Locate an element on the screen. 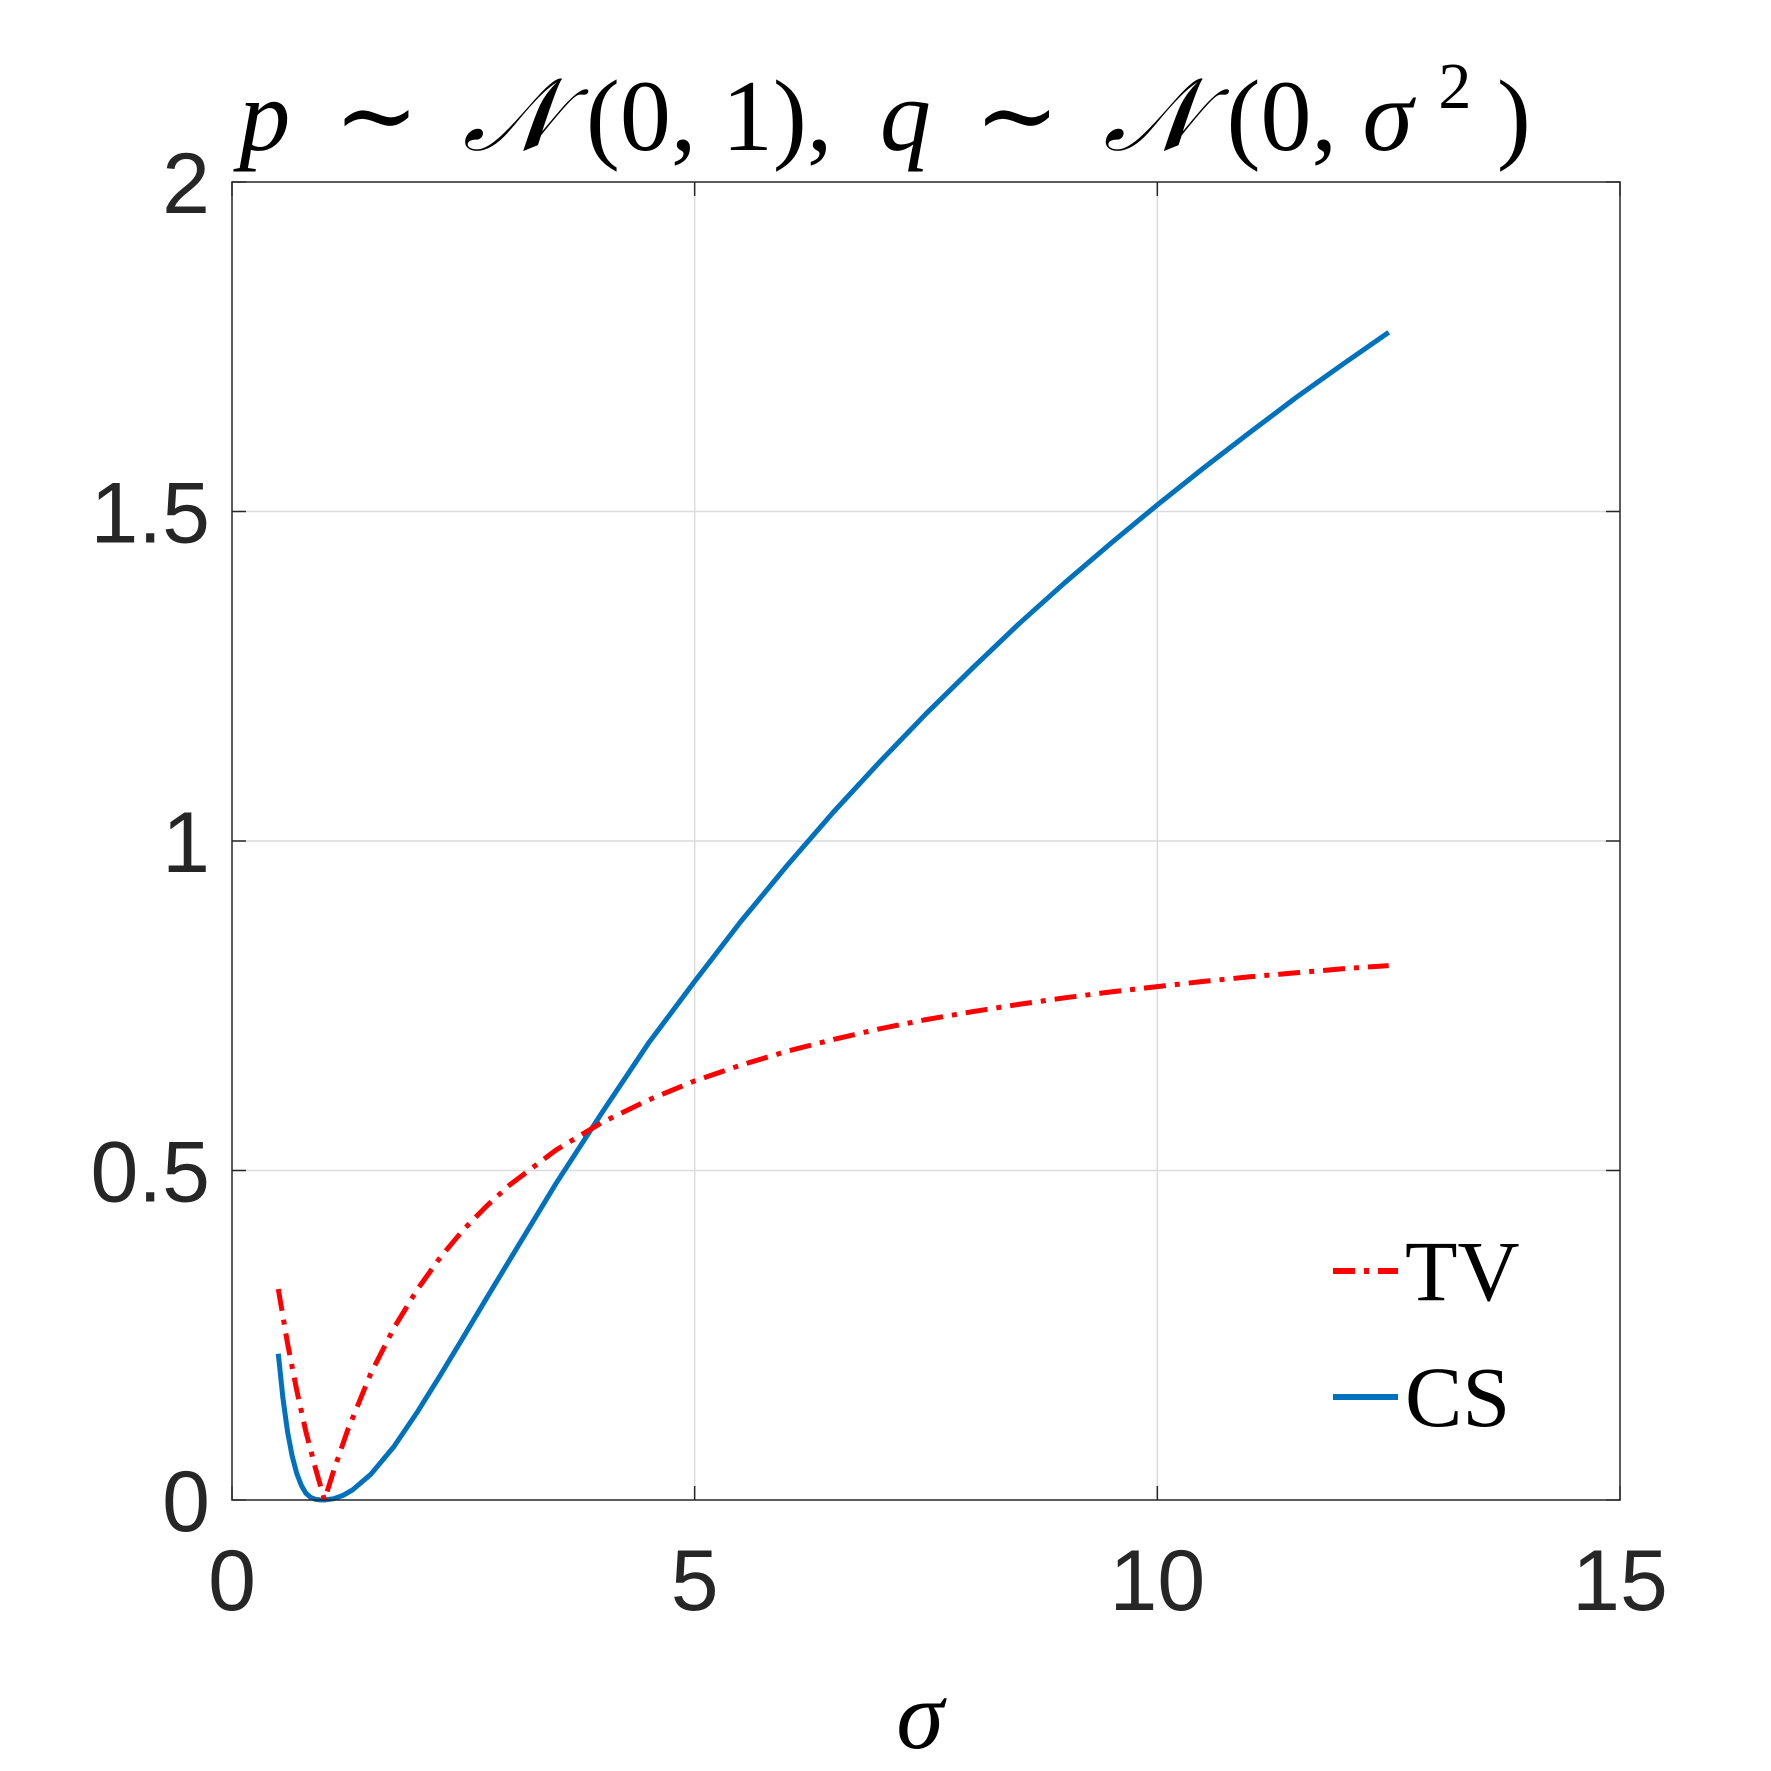 The height and width of the screenshot is (1771, 1771). y-tick-label: 2 is located at coordinates (186, 184).